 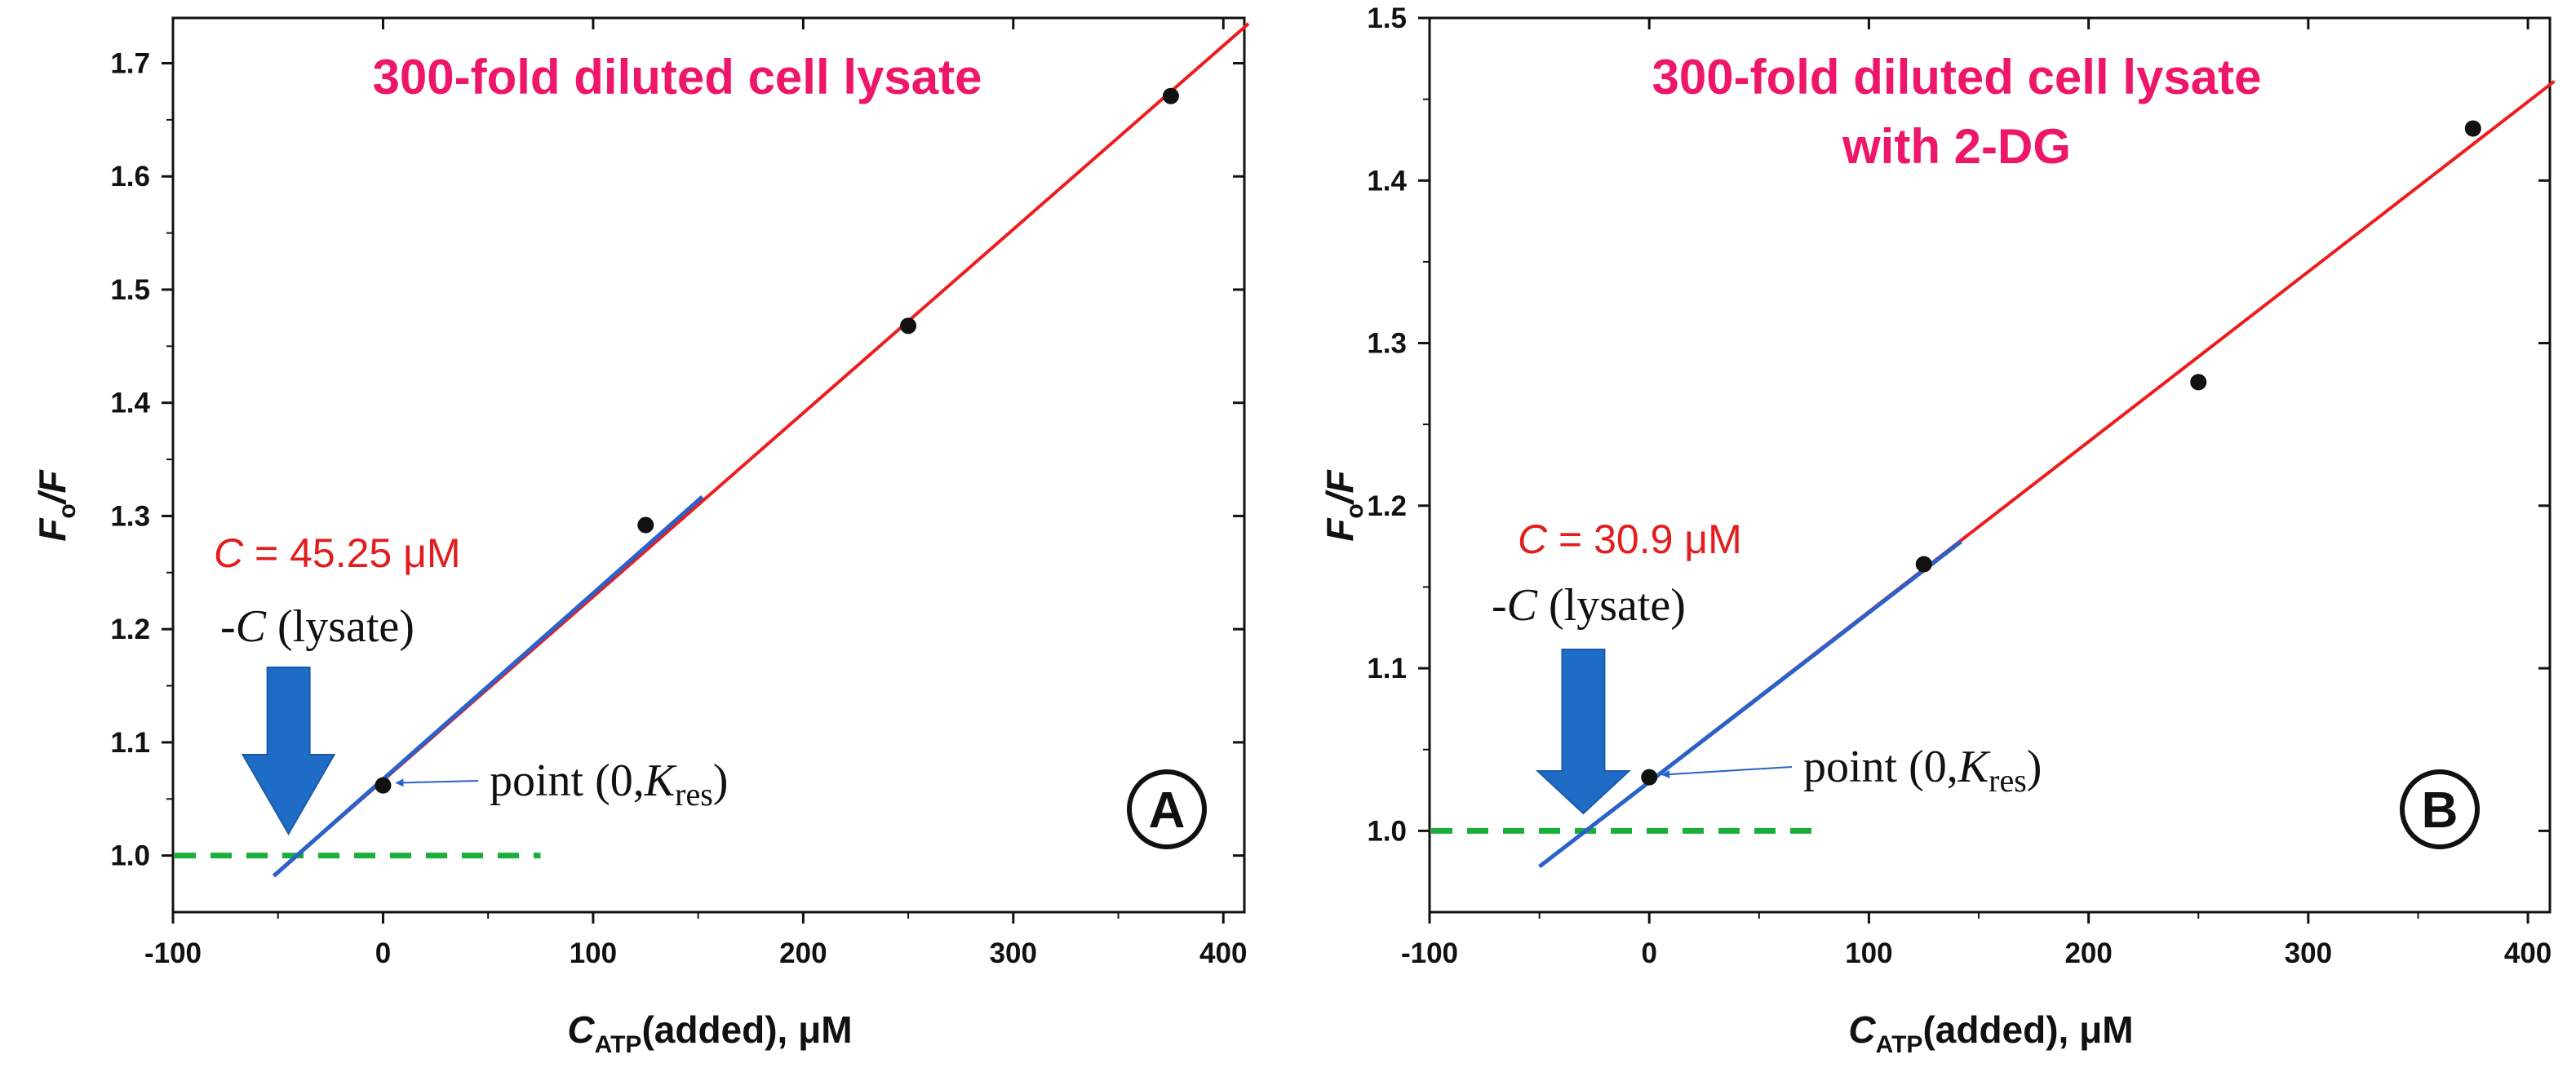 I want to click on y-tick-label: 1.7, so click(x=130, y=63).